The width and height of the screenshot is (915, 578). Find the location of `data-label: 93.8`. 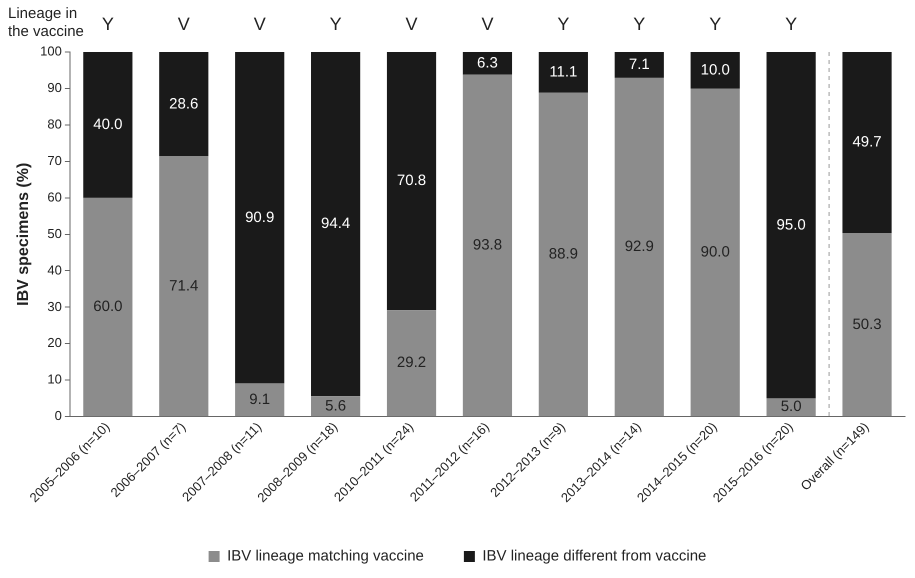

data-label: 93.8 is located at coordinates (487, 245).